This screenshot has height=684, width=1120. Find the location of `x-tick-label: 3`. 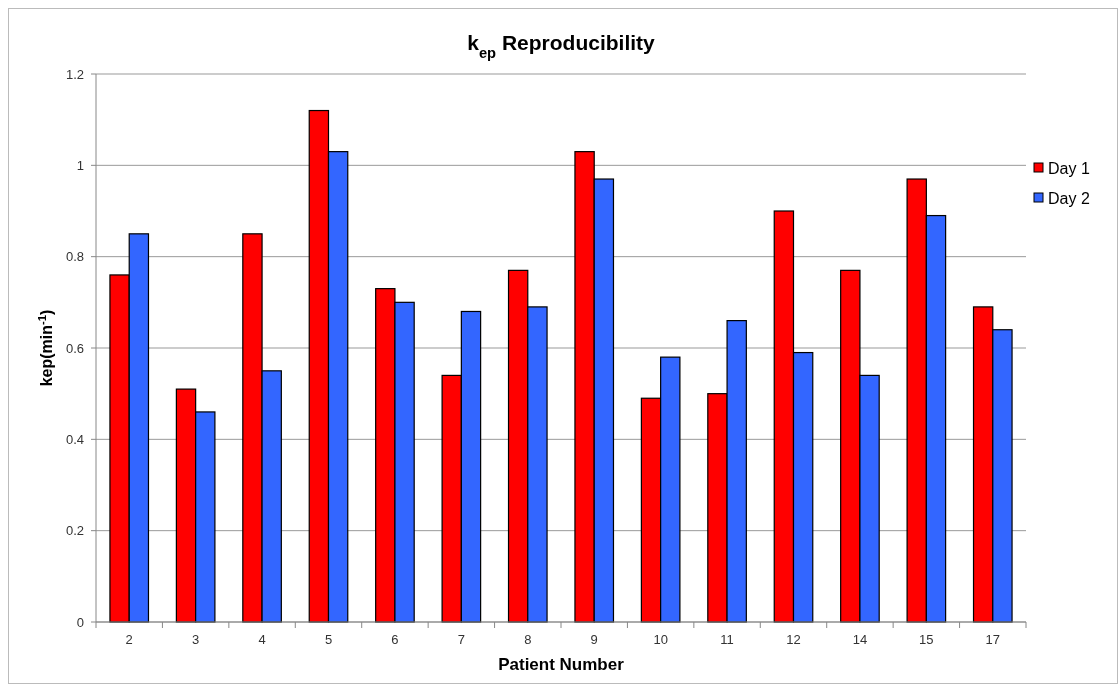

x-tick-label: 3 is located at coordinates (196, 639).